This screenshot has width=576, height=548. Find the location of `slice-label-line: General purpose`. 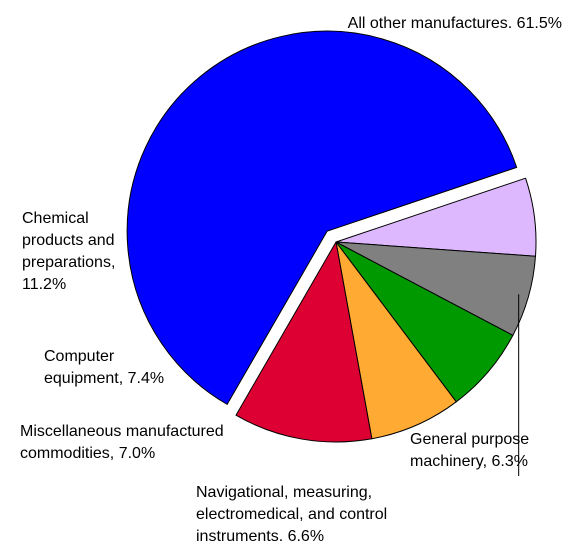

slice-label-line: General purpose is located at coordinates (469, 439).